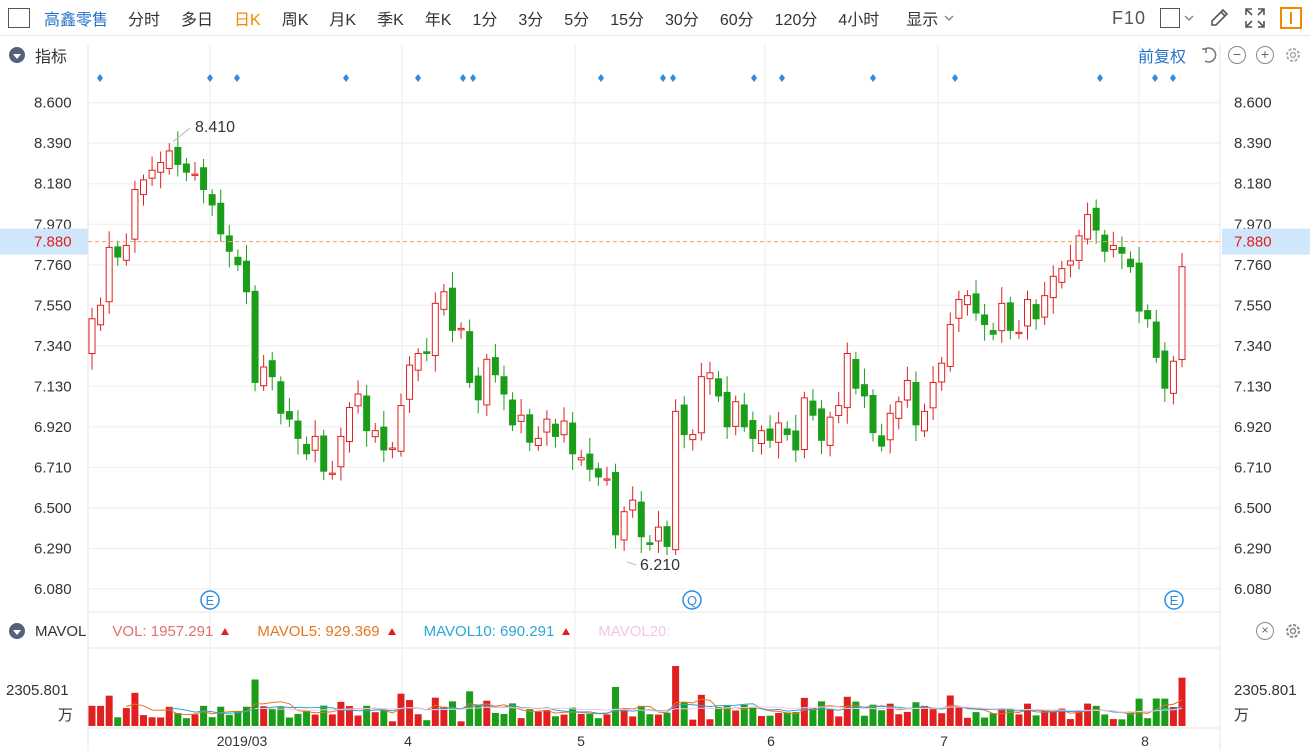  Describe the element at coordinates (1177, 18) in the screenshot. I see `overlay-dropdown` at that location.